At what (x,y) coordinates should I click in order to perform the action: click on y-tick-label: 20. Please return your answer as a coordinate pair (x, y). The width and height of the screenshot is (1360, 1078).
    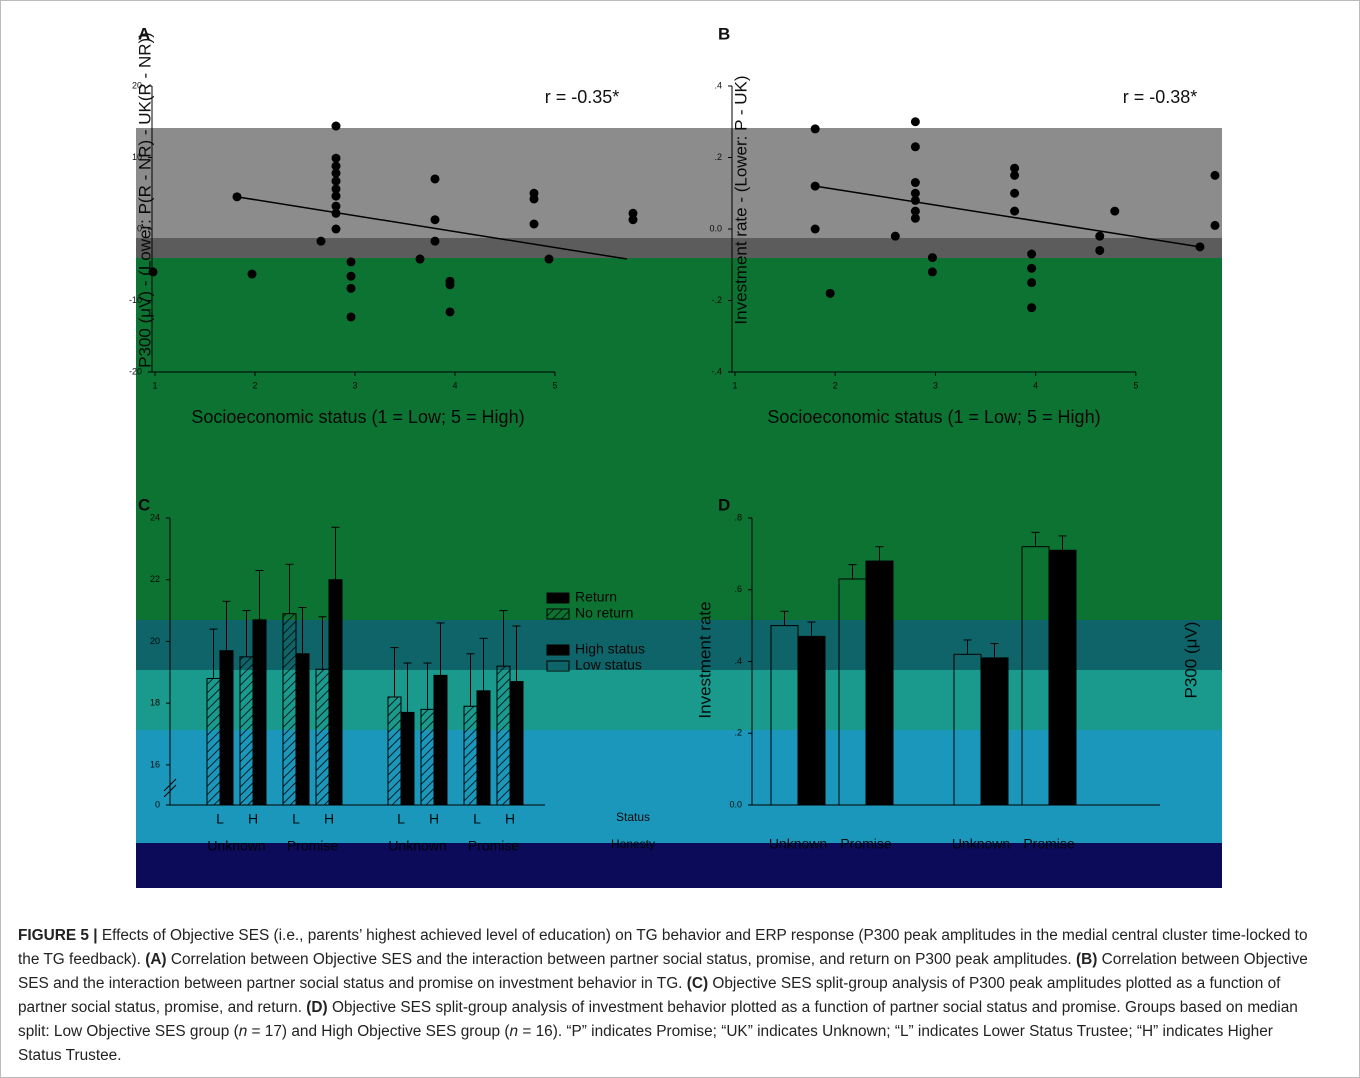
    Looking at the image, I should click on (137, 85).